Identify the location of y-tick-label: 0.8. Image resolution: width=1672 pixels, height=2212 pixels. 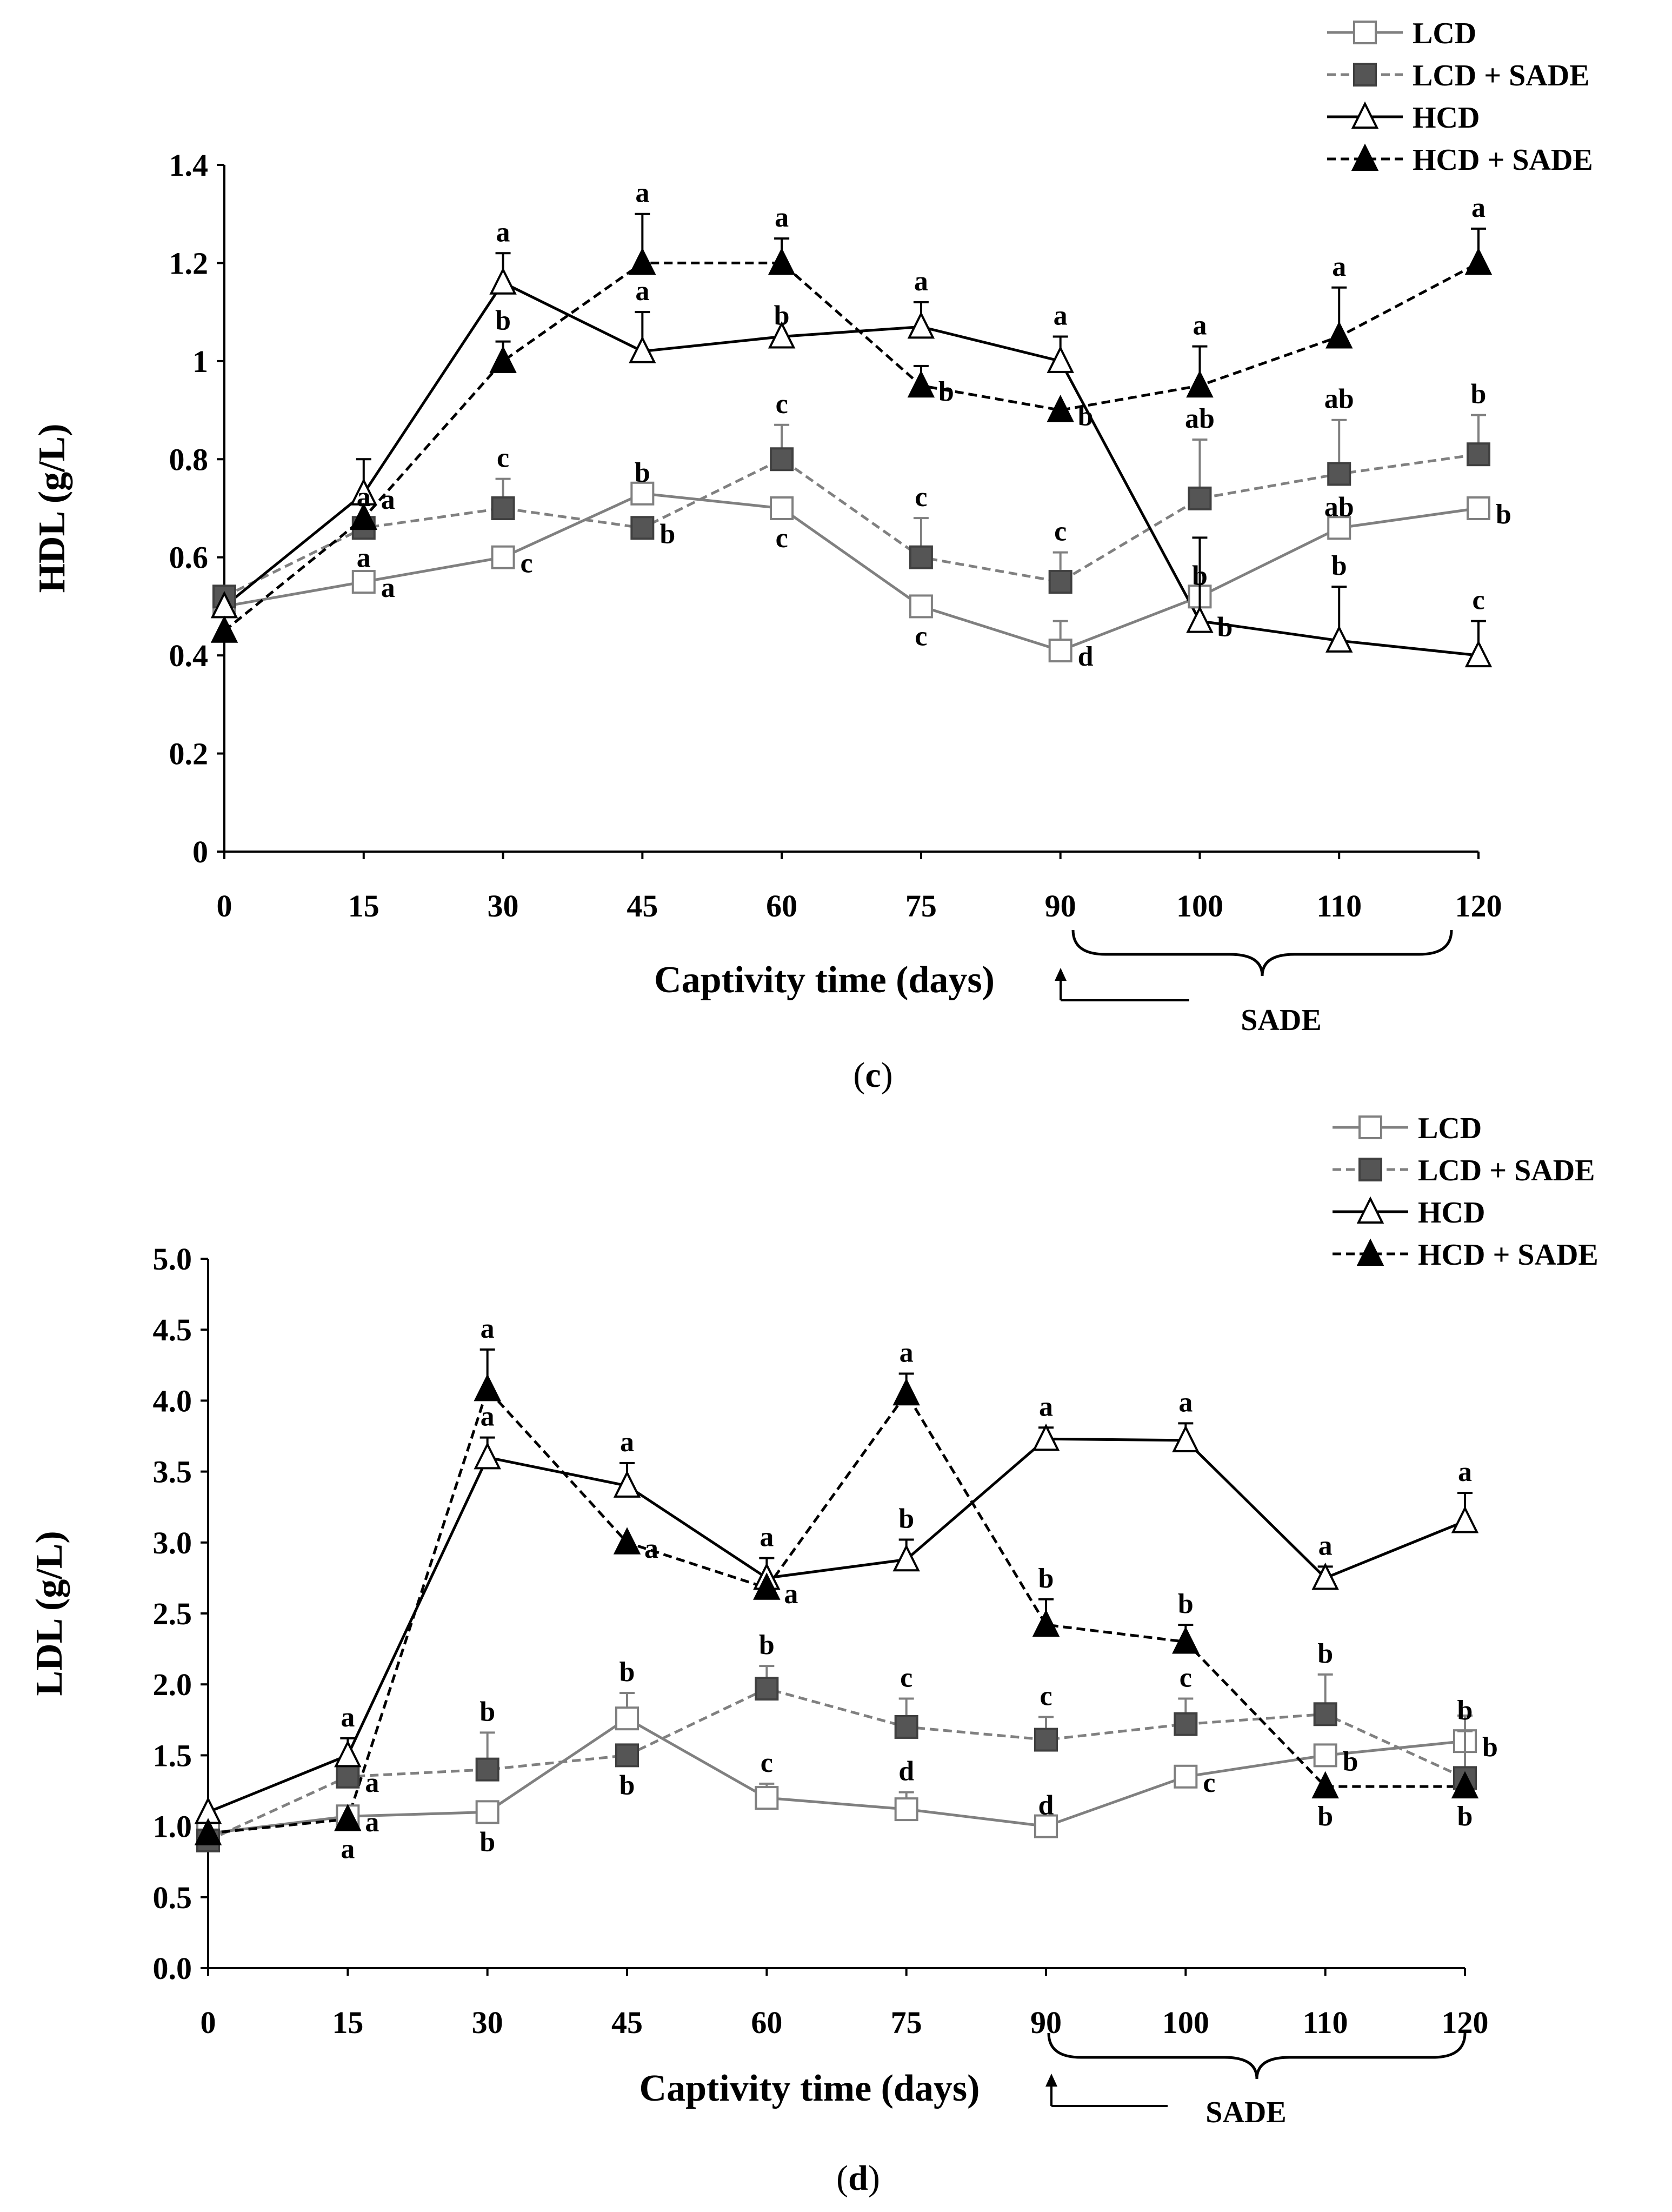
(189, 459).